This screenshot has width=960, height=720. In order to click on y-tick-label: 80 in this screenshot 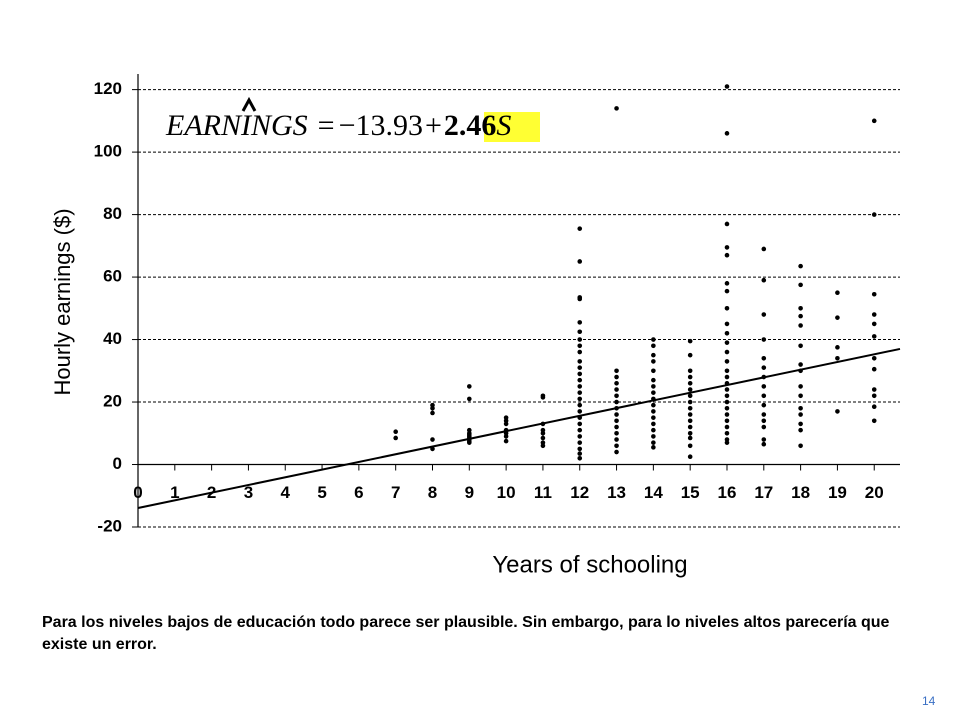, I will do `click(112, 213)`.